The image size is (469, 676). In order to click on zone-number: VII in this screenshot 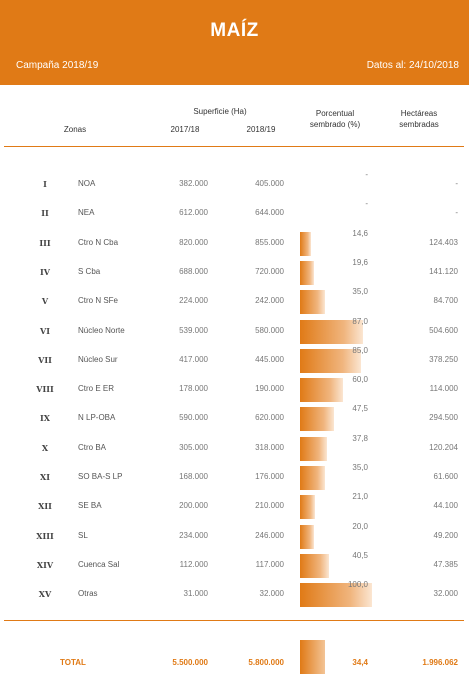, I will do `click(45, 359)`.